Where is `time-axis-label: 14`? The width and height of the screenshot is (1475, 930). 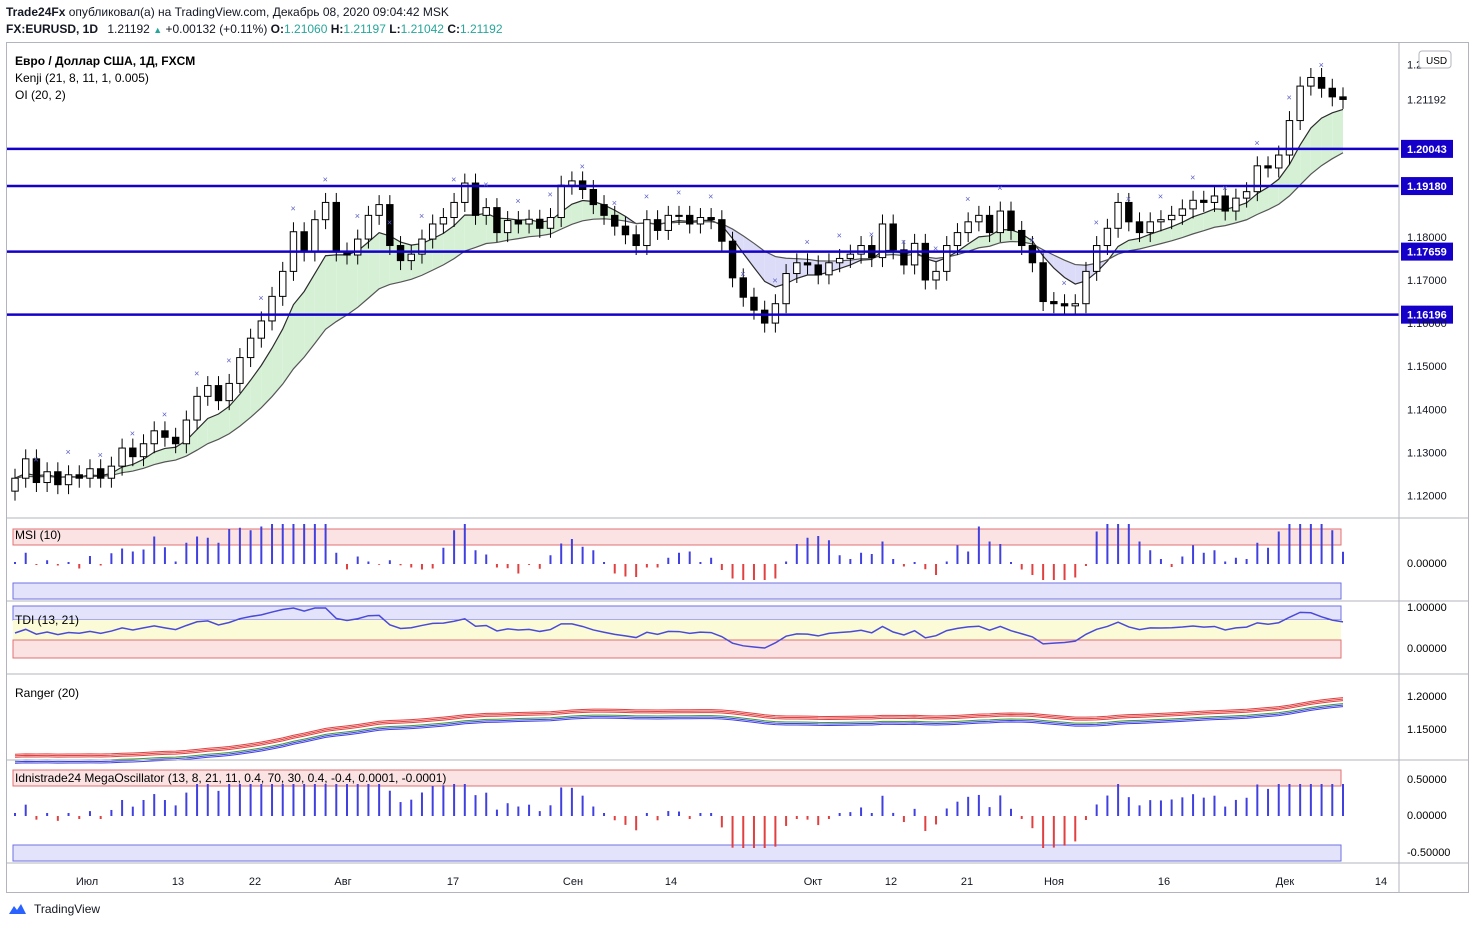 time-axis-label: 14 is located at coordinates (671, 882).